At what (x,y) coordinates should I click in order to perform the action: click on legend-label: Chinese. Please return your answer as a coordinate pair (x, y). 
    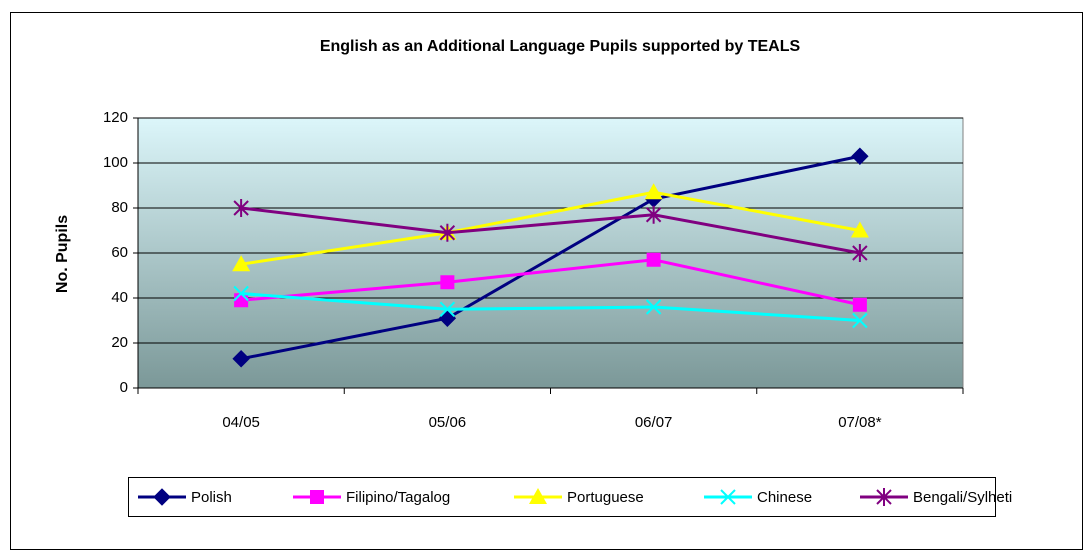
    Looking at the image, I should click on (784, 497).